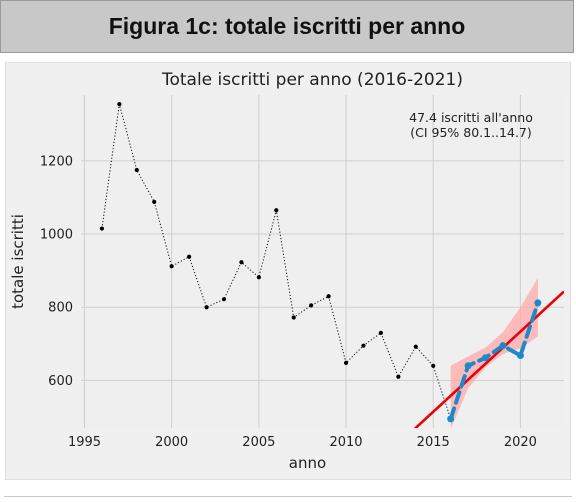  I want to click on bottom-divider, so click(288, 496).